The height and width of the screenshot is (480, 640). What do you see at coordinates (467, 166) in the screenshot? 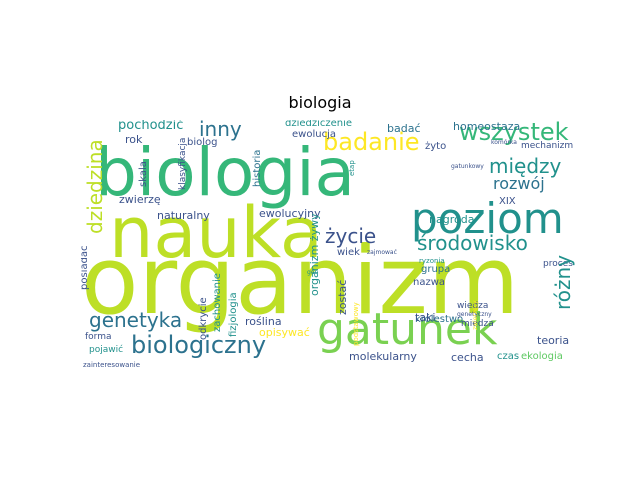
I see `word-gatunkowy: gatunkowy` at bounding box center [467, 166].